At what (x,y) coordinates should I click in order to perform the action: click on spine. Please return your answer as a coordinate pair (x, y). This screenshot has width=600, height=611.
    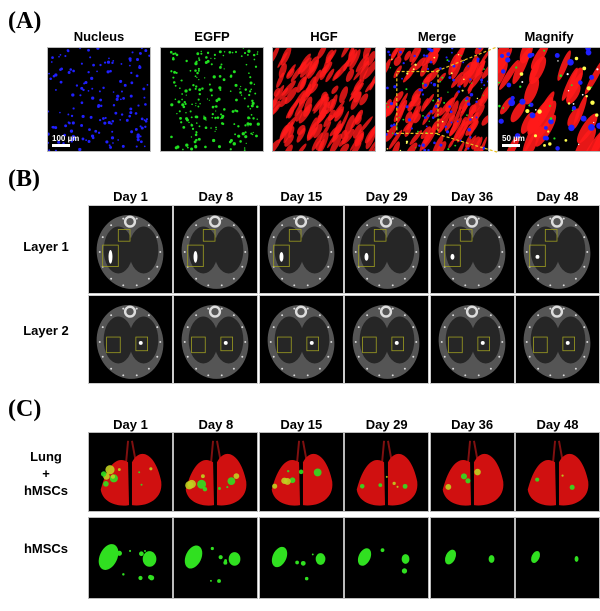
    Looking at the image, I should click on (471, 221).